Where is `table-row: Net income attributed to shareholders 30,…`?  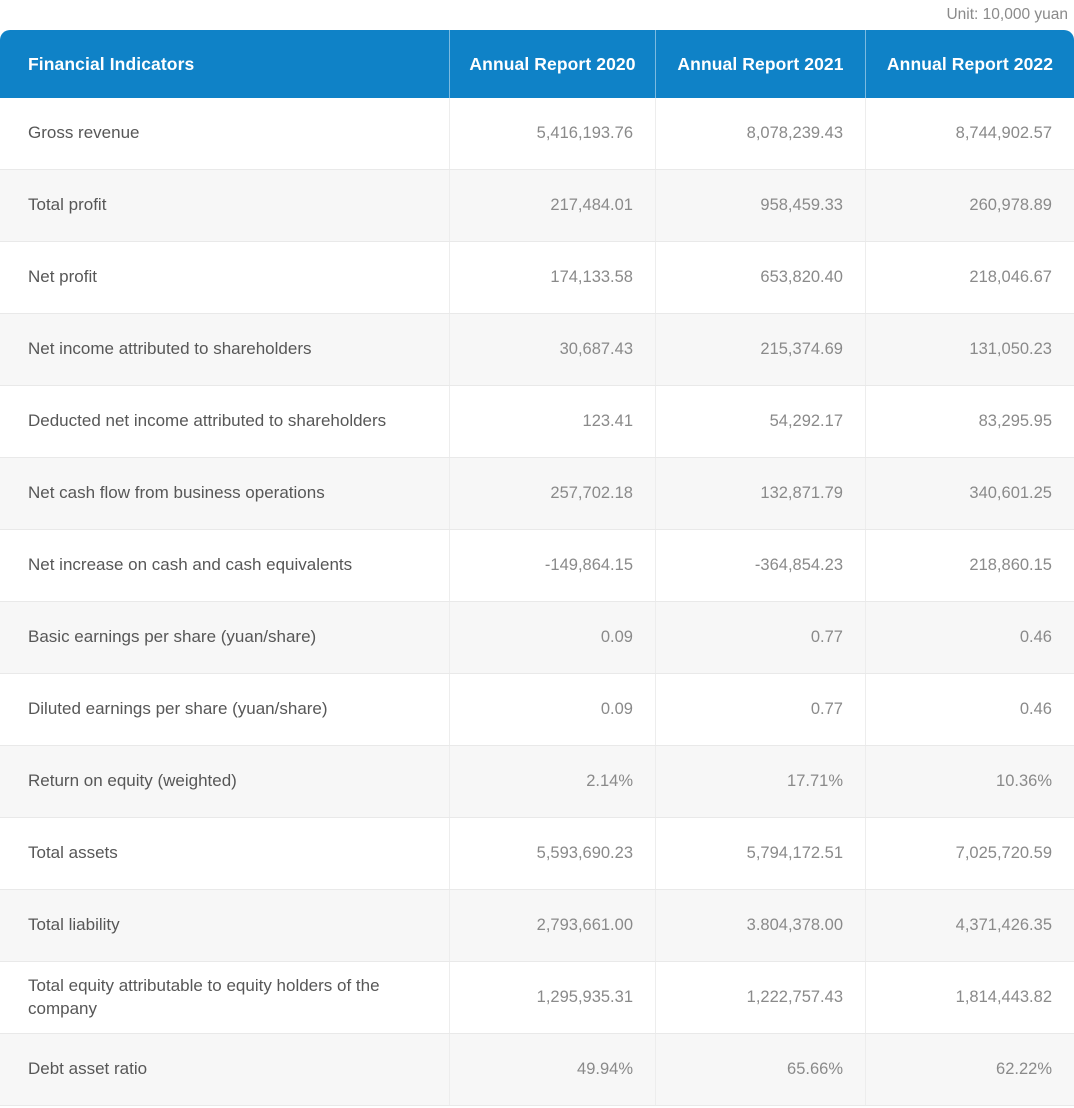
table-row: Net income attributed to shareholders 30,… is located at coordinates (537, 350).